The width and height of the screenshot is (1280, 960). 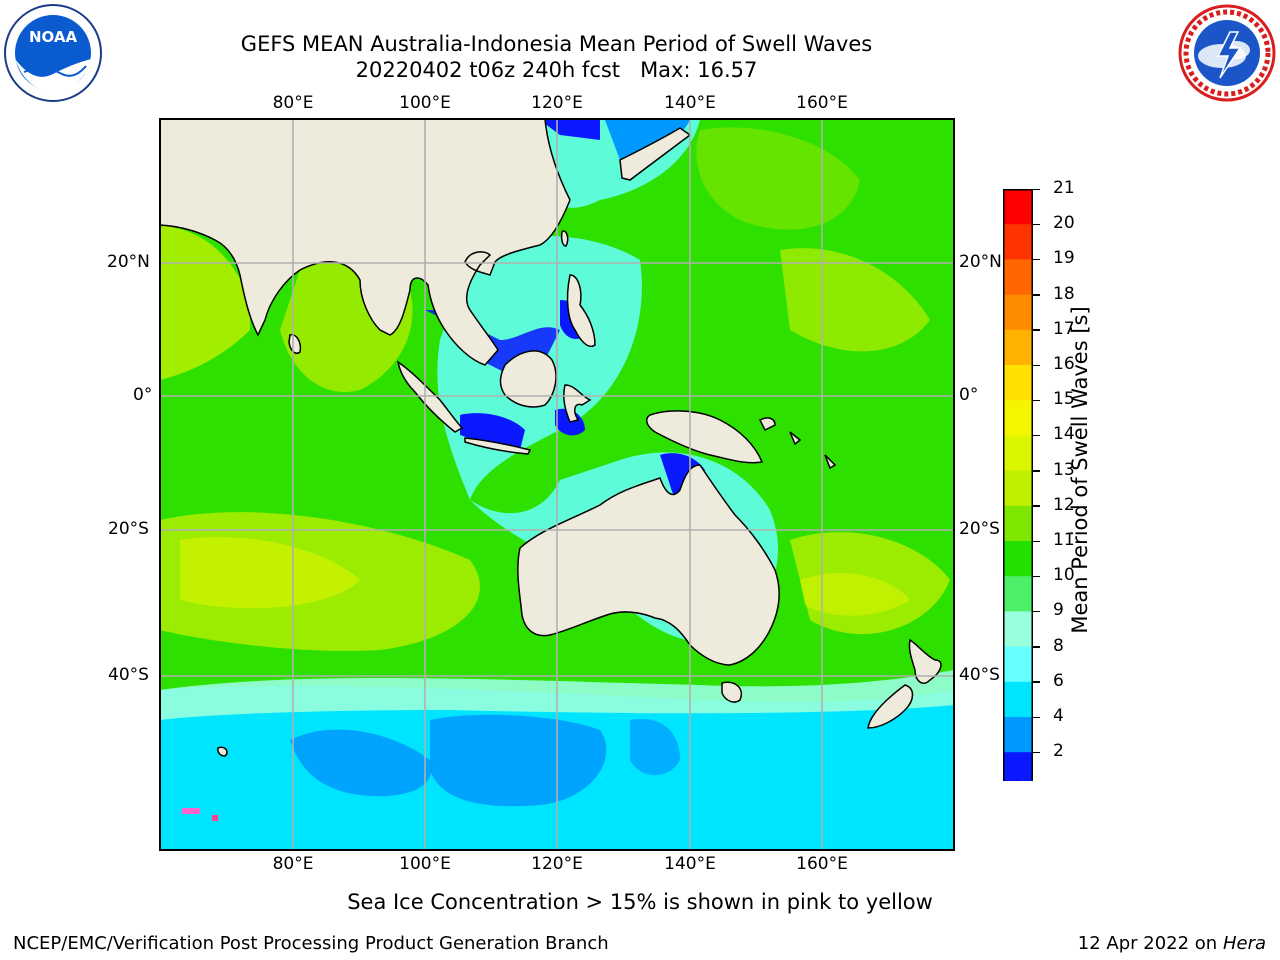 What do you see at coordinates (1064, 258) in the screenshot?
I see `colorbar-tick-label: 19` at bounding box center [1064, 258].